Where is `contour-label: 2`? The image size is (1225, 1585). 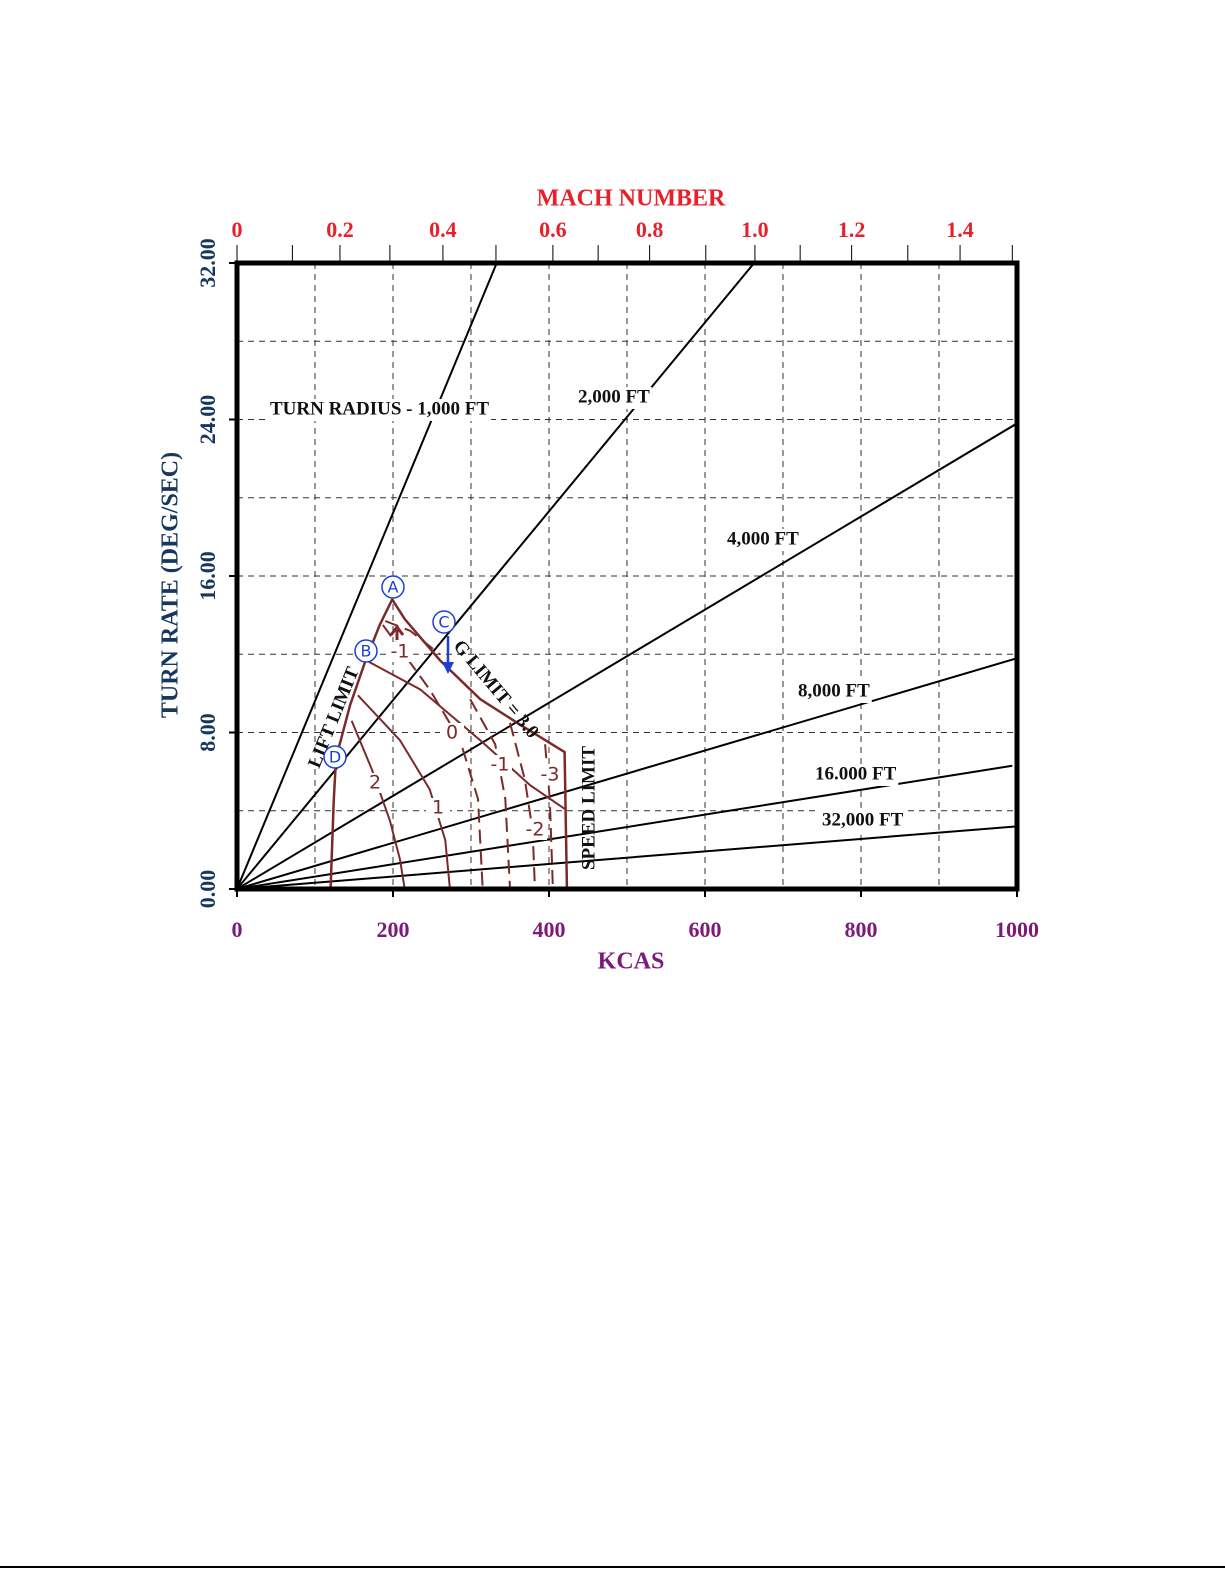 contour-label: 2 is located at coordinates (375, 783).